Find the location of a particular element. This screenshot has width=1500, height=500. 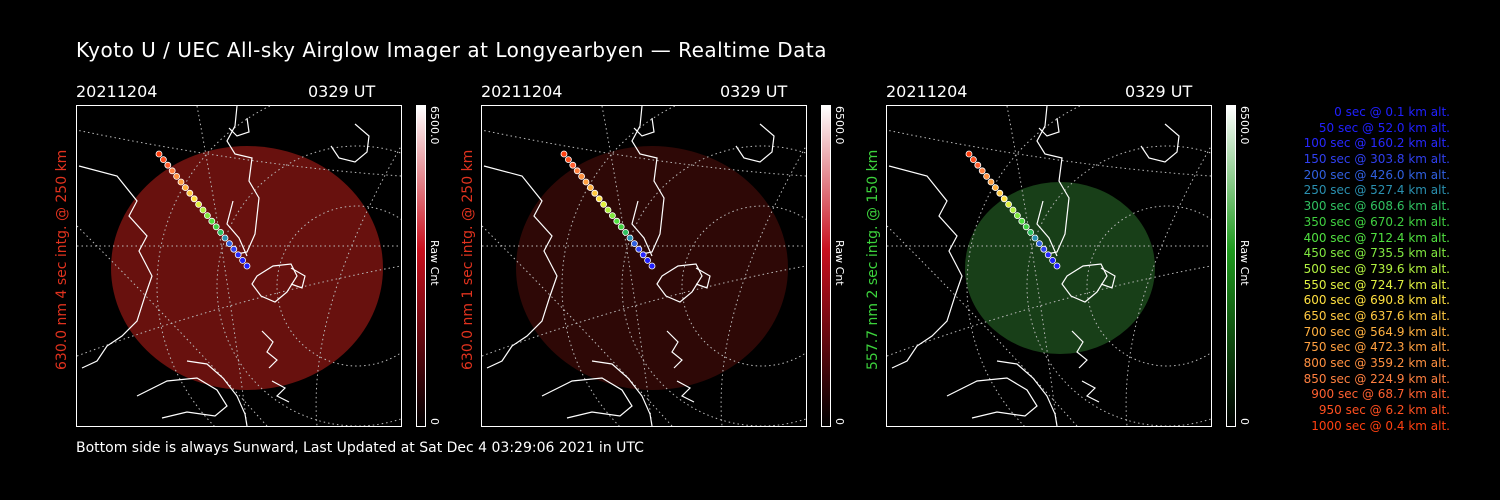

legend-row: 600 sec @ 690.8 km alt. is located at coordinates (1376, 300).